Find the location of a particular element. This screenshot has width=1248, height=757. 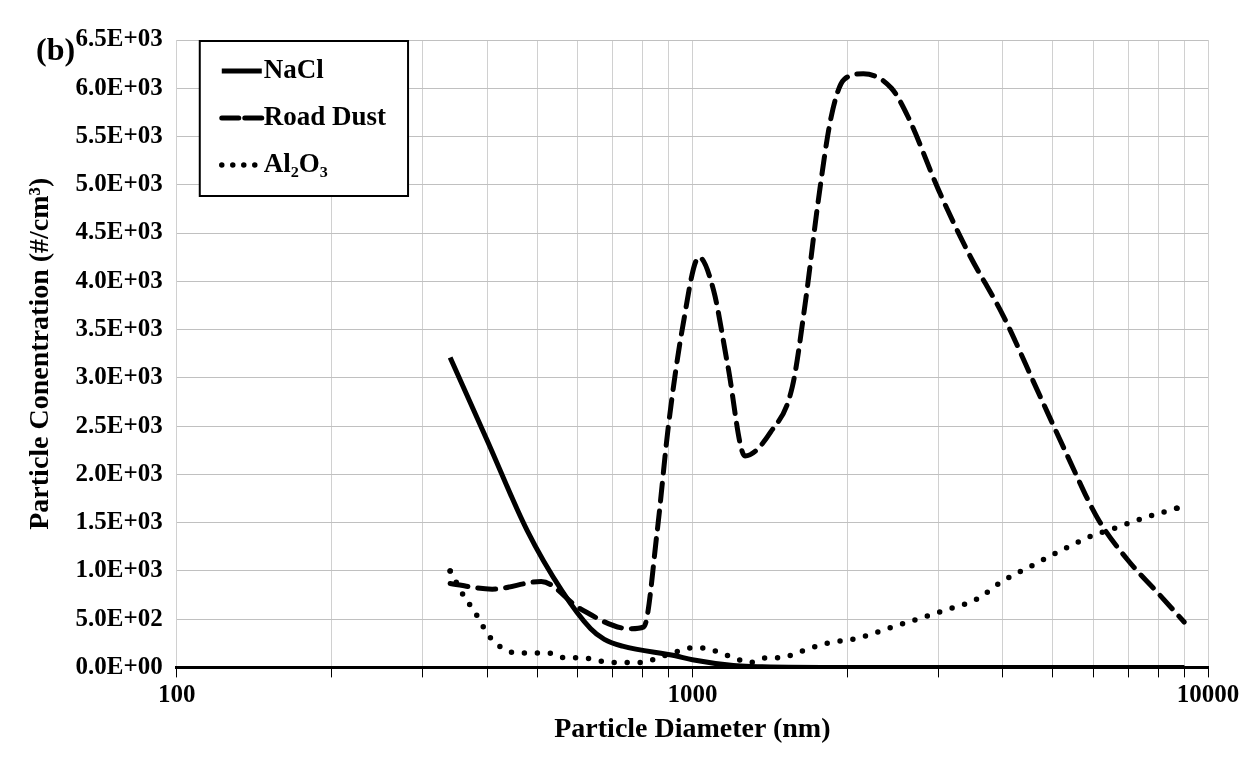

y-tick-label: 1.5E+03 is located at coordinates (119, 521).